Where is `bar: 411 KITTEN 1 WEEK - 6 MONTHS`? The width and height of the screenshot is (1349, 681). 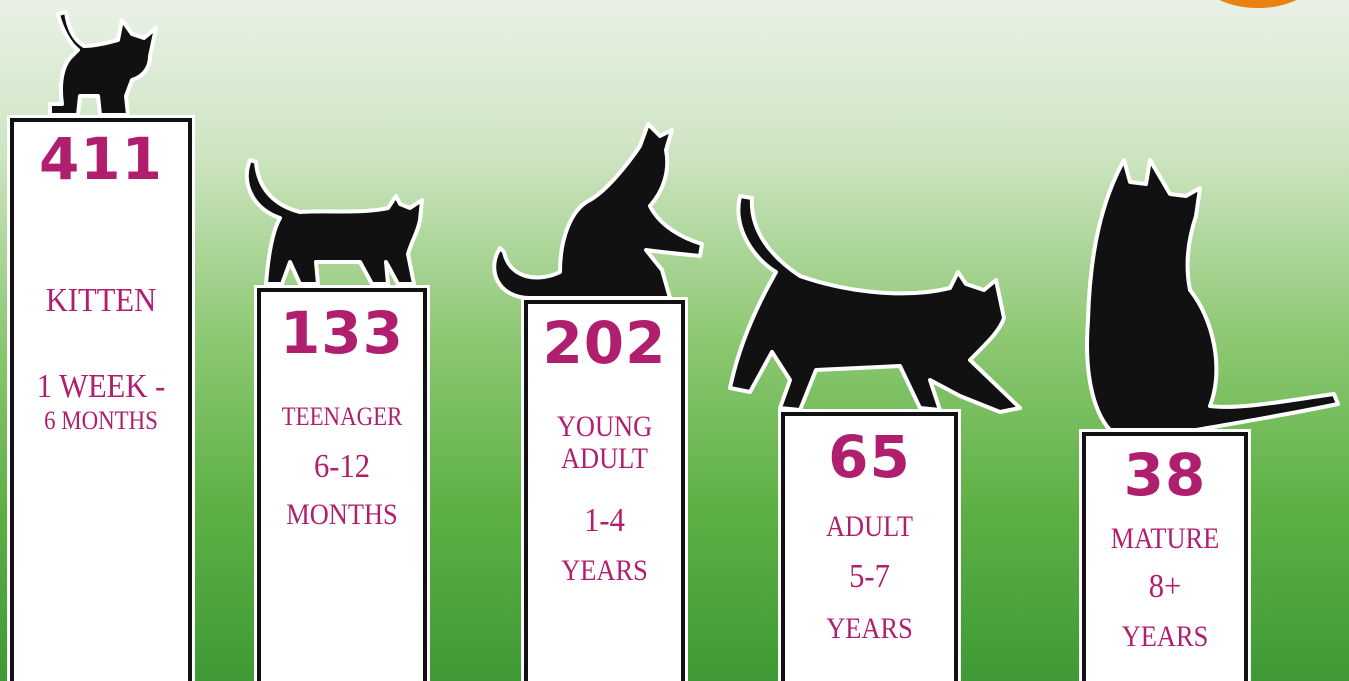 bar: 411 KITTEN 1 WEEK - 6 MONTHS is located at coordinates (101, 399).